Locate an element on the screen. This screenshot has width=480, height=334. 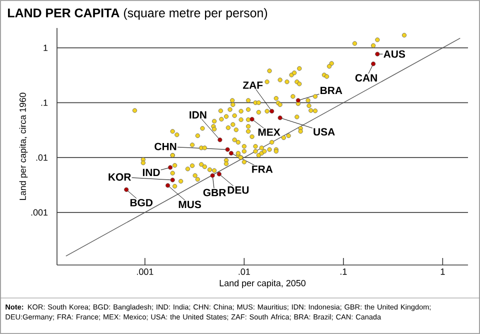
annotation: AUS is located at coordinates (395, 54).